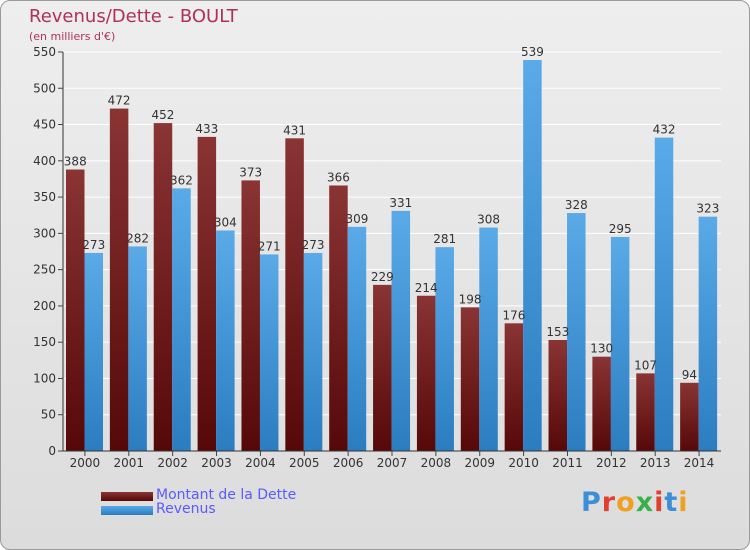 Image resolution: width=750 pixels, height=550 pixels. What do you see at coordinates (479, 463) in the screenshot?
I see `x-tick-label: 2009` at bounding box center [479, 463].